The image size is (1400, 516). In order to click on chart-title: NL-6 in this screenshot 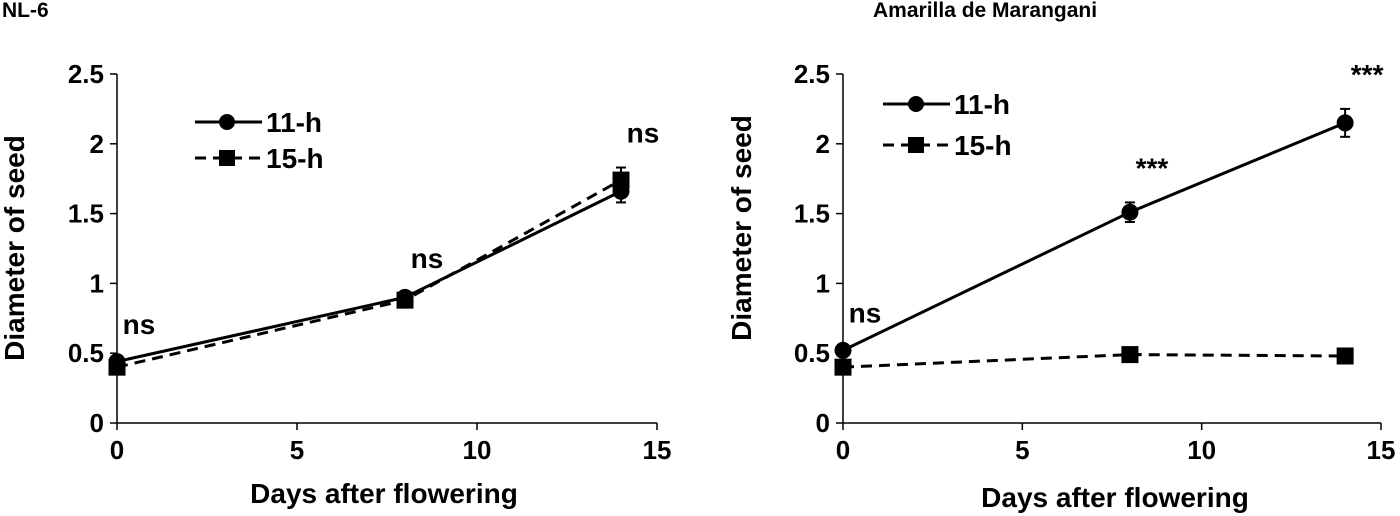, I will do `click(25, 11)`.